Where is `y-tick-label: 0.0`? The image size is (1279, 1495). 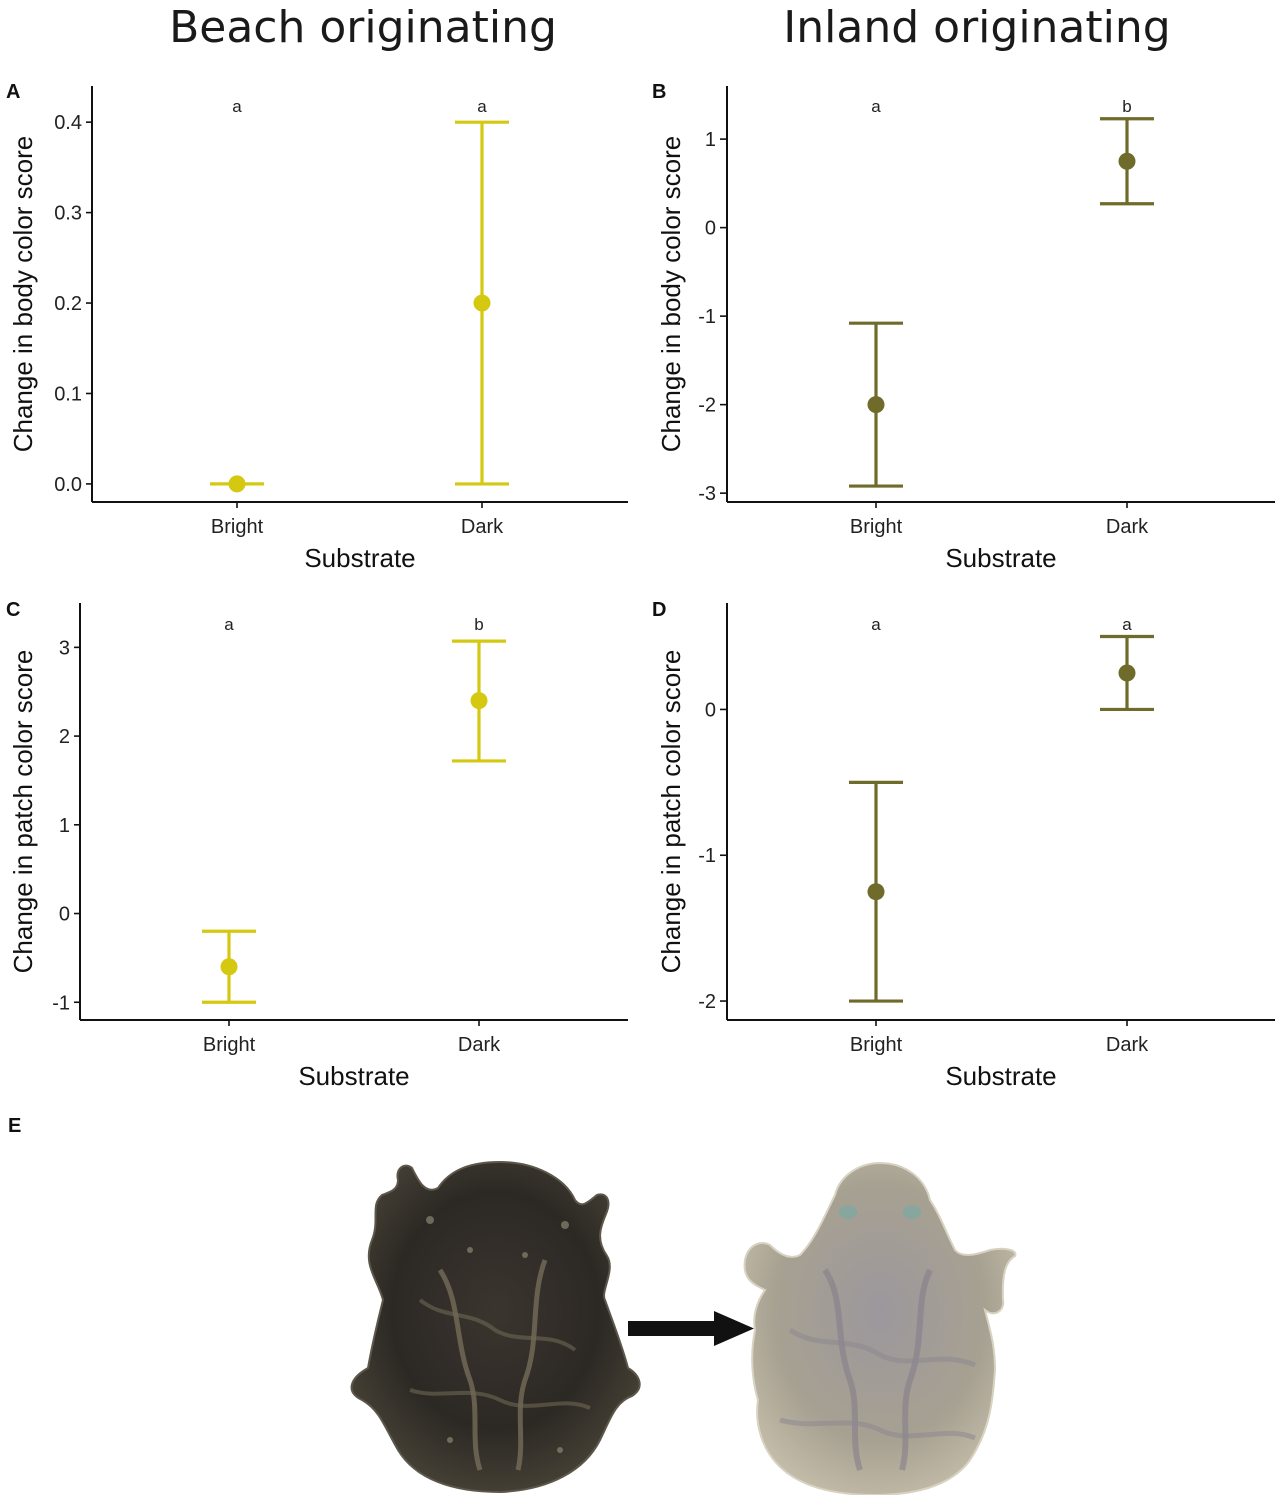
y-tick-label: 0.0 is located at coordinates (68, 485).